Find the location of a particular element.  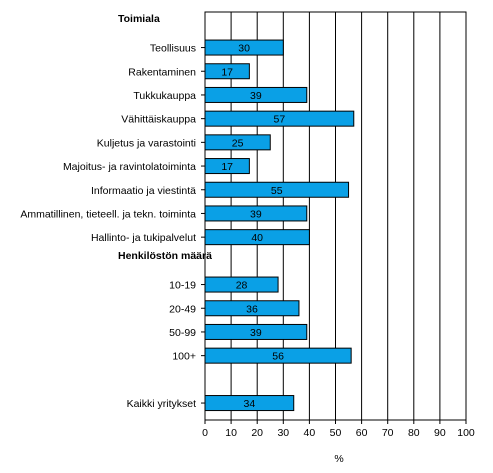

data-label: 40 is located at coordinates (257, 238).